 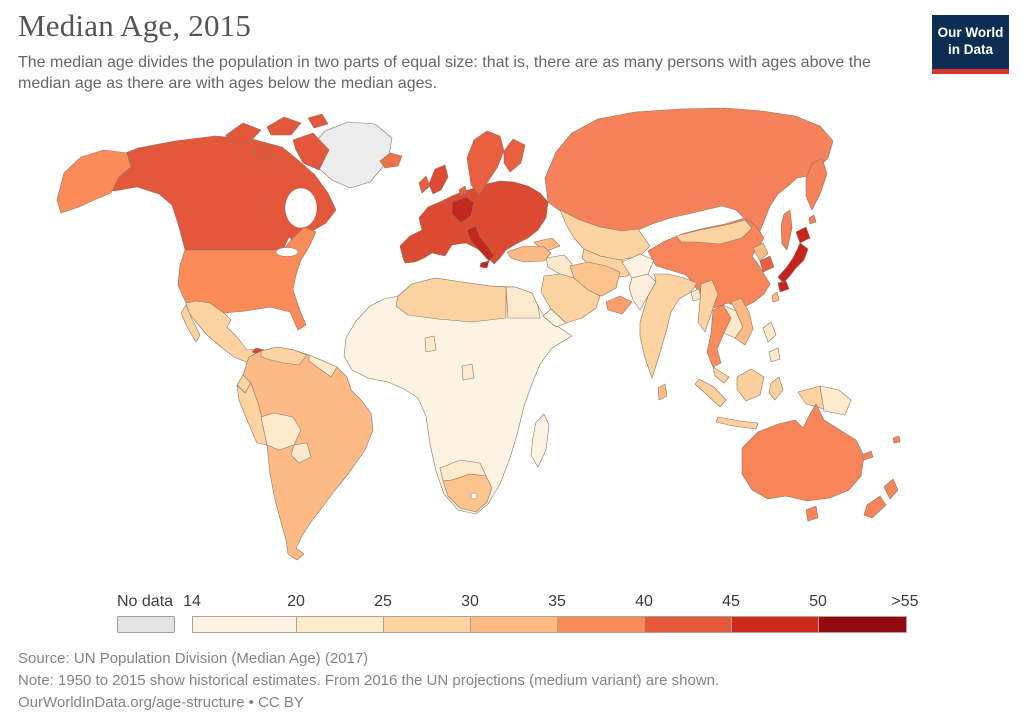 What do you see at coordinates (480, 243) in the screenshot?
I see `region-italy` at bounding box center [480, 243].